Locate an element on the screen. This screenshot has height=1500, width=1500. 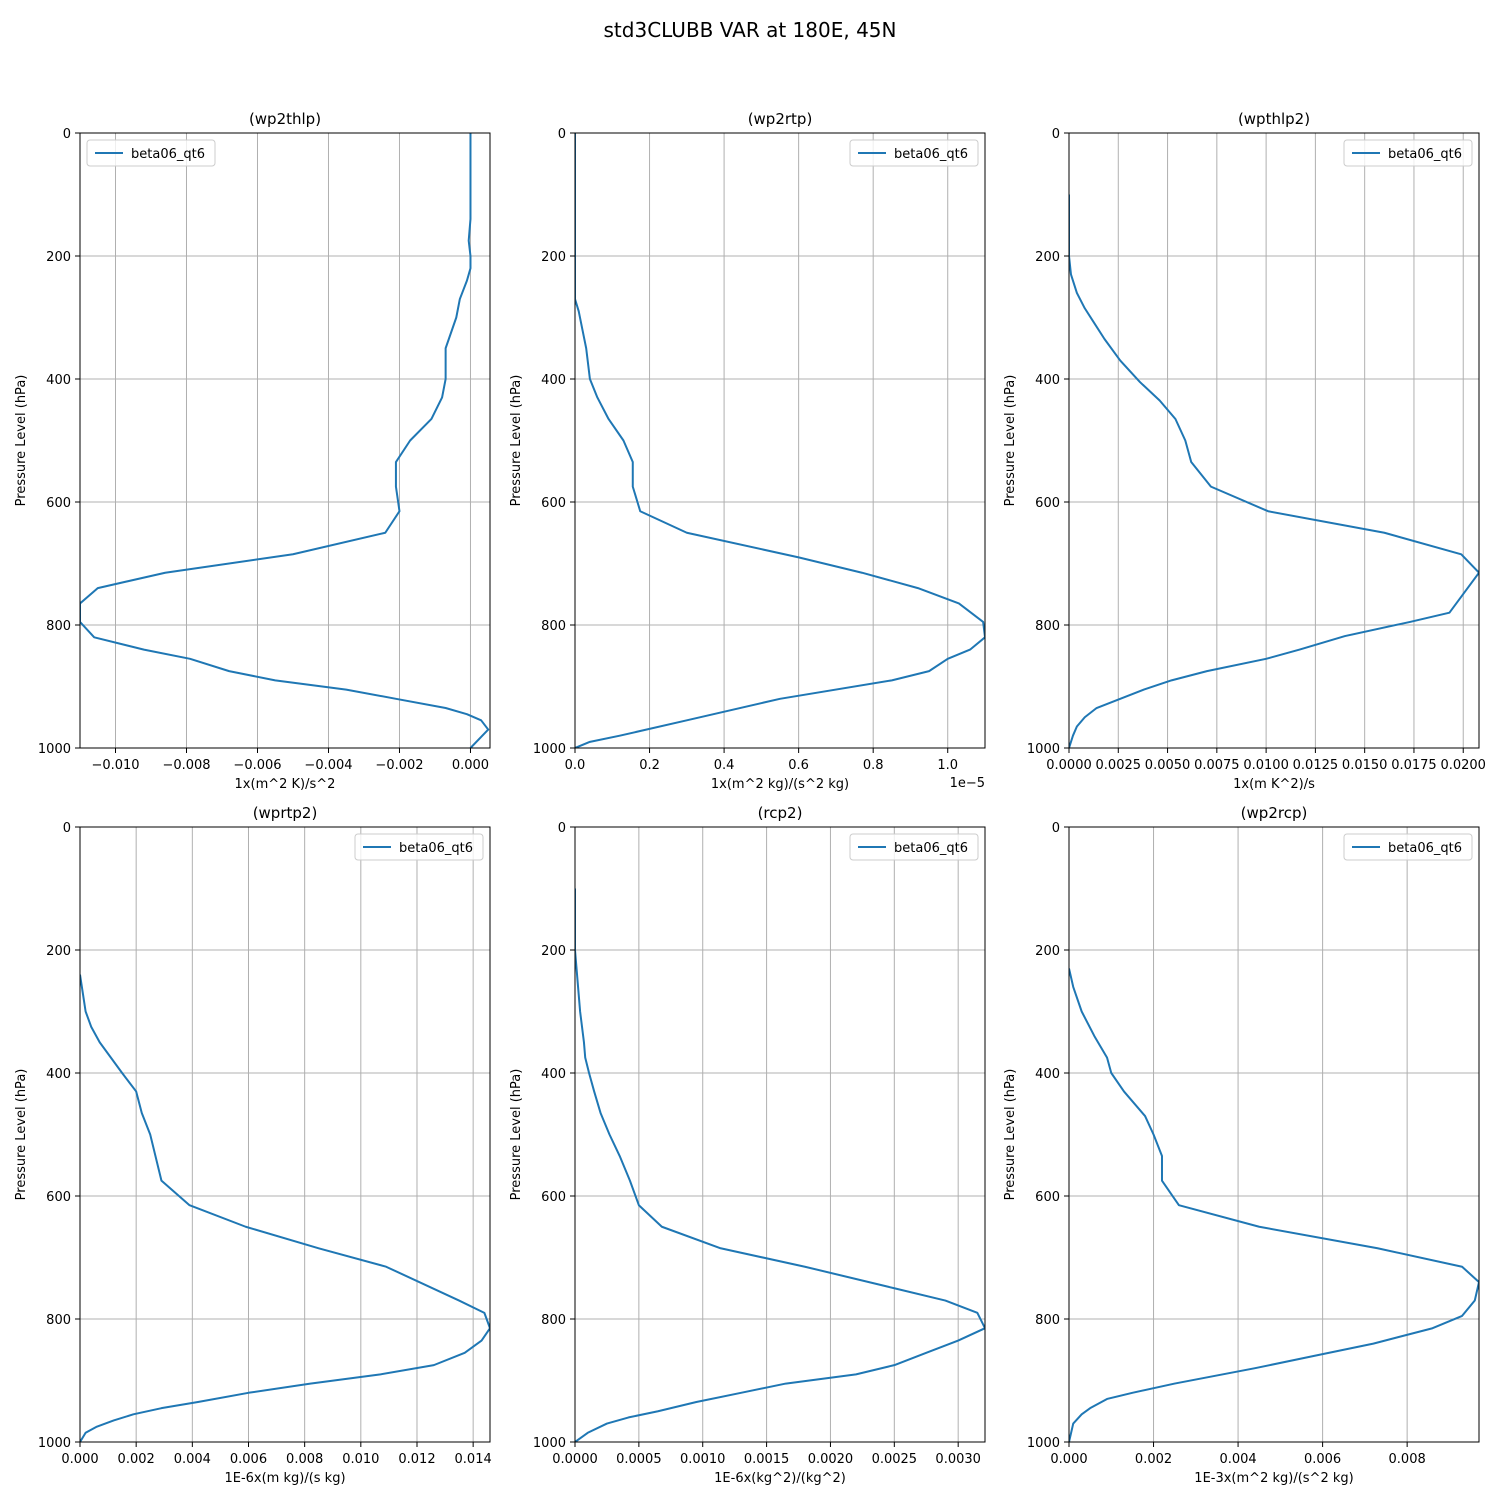
x-offset-text: 1e−5 is located at coordinates (967, 783).